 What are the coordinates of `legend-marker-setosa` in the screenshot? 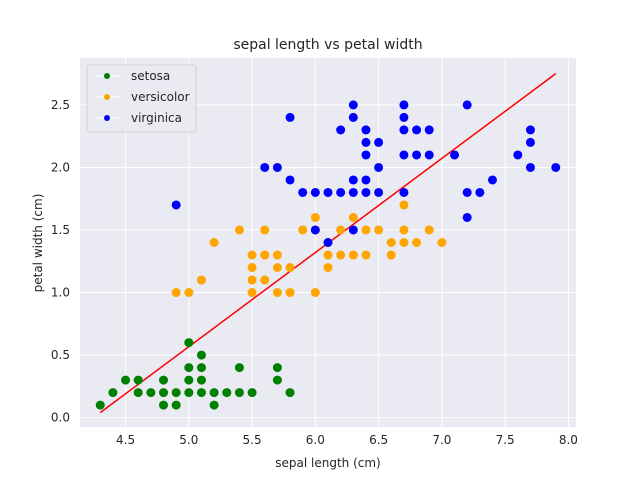 It's located at (107, 76).